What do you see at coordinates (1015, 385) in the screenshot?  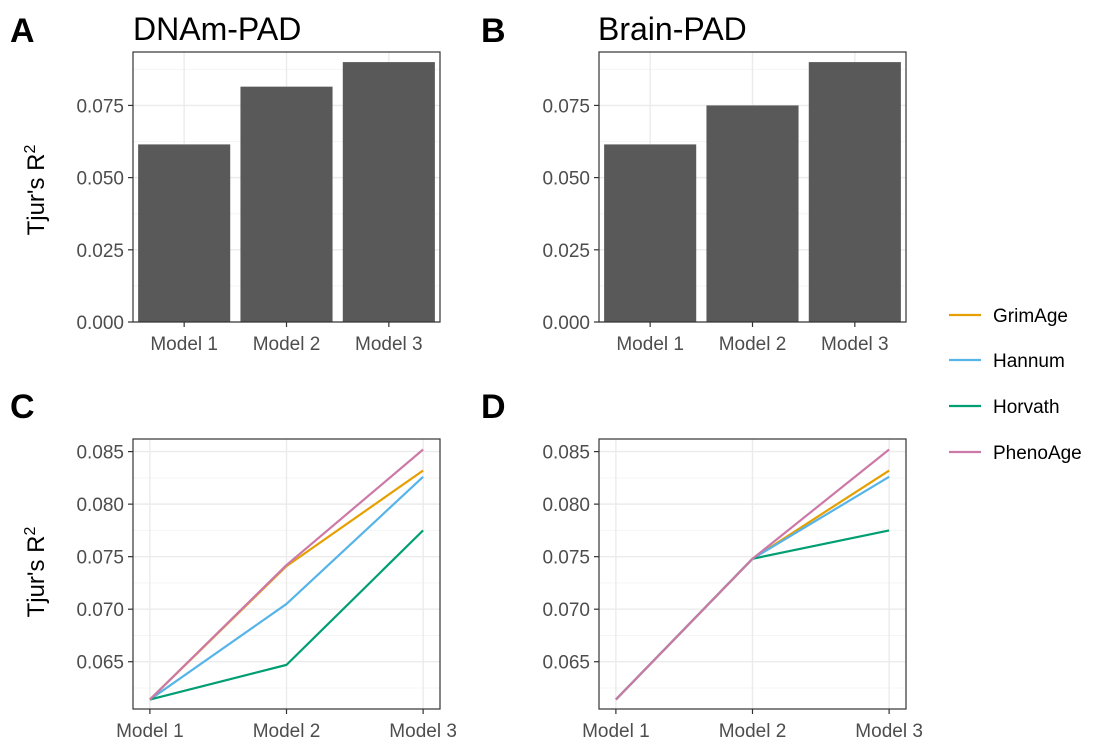 I see `legend: GrimAge Hannum Horvath PhenoAge` at bounding box center [1015, 385].